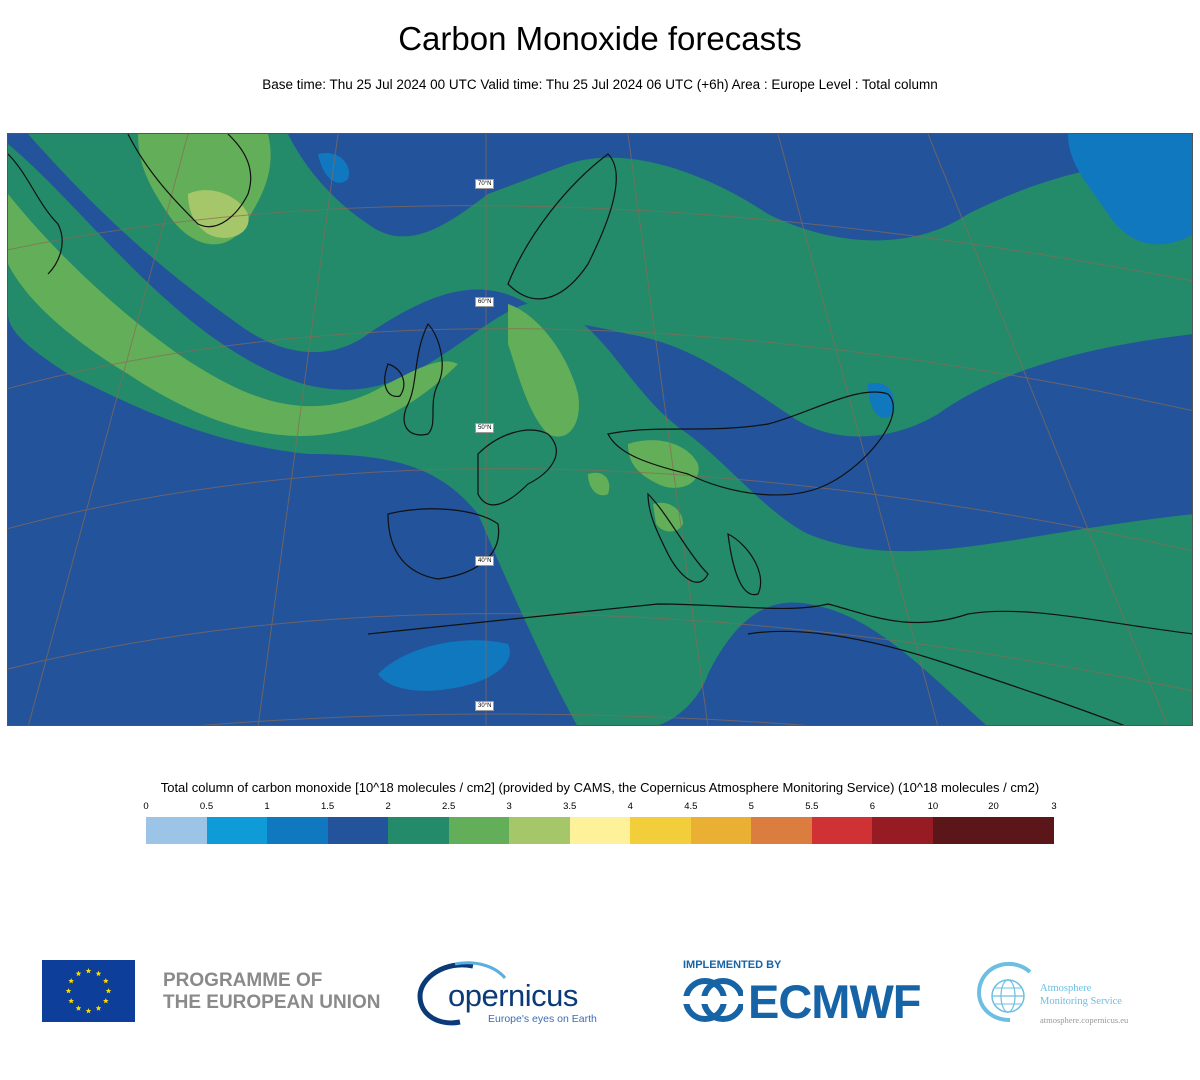 The width and height of the screenshot is (1200, 1080). What do you see at coordinates (542, 1019) in the screenshot?
I see `copernicus-tagline: Europe's eyes on Earth` at bounding box center [542, 1019].